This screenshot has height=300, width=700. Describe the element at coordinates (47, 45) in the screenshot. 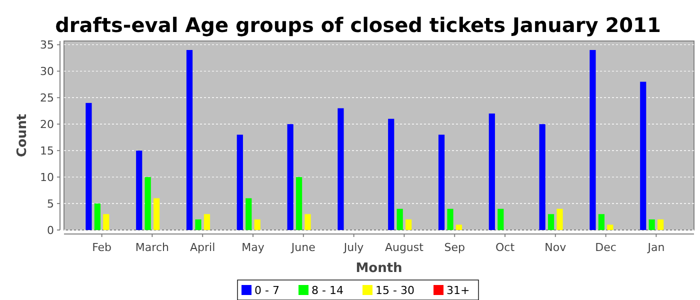

I see `y-tick-label: 35` at that location.